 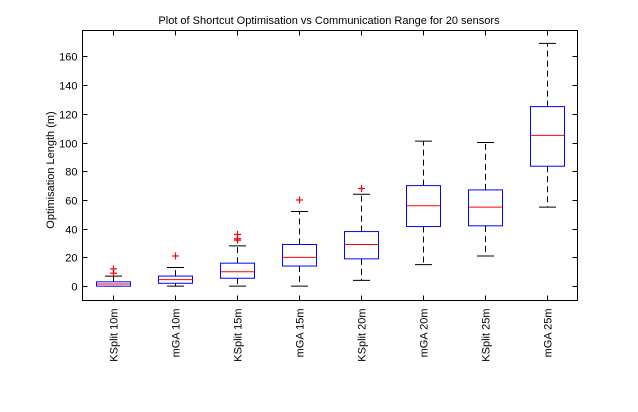 What do you see at coordinates (68, 145) in the screenshot?
I see `y-tick-label: 100` at bounding box center [68, 145].